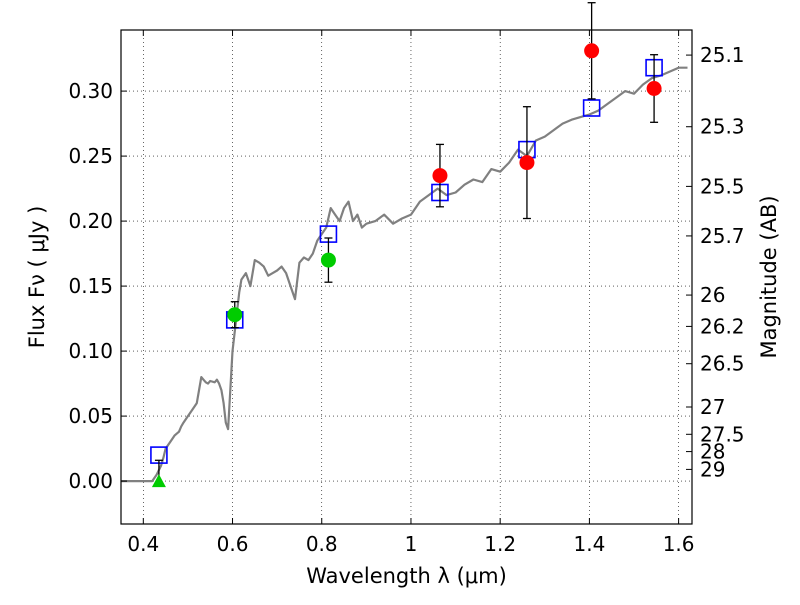 This screenshot has height=605, width=800. What do you see at coordinates (406, 576) in the screenshot?
I see `x-axis-title: Wavelength λ (μm)` at bounding box center [406, 576].